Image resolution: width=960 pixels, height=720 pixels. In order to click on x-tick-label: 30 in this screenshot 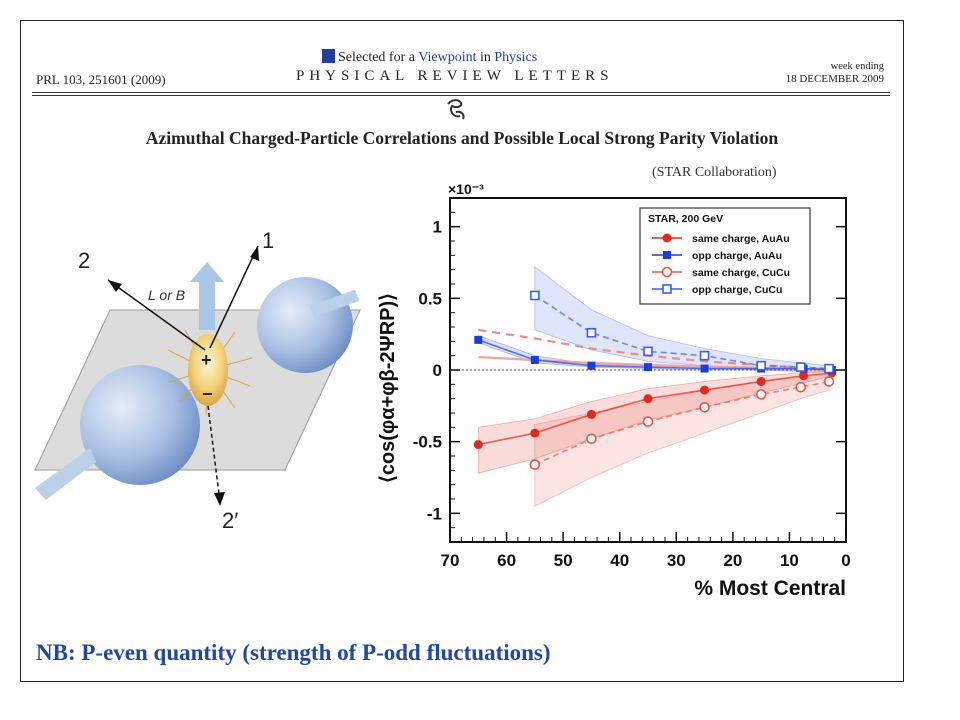, I will do `click(676, 560)`.